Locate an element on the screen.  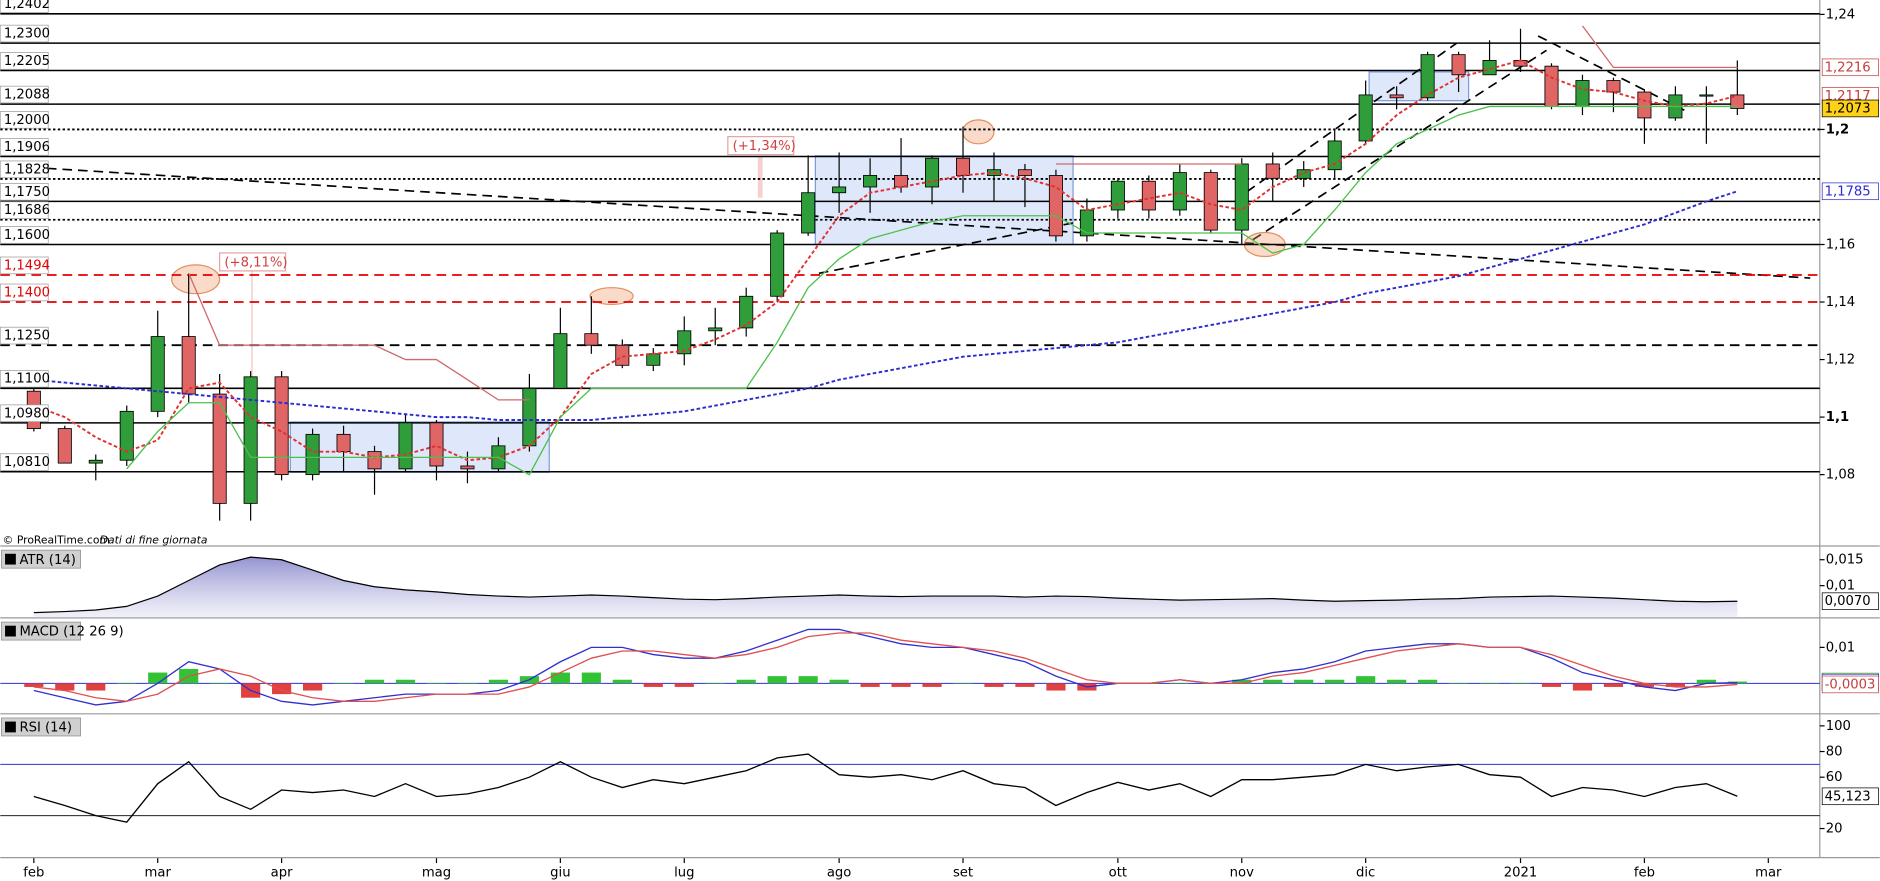
last-value-label: 0,0070 is located at coordinates (1848, 601).